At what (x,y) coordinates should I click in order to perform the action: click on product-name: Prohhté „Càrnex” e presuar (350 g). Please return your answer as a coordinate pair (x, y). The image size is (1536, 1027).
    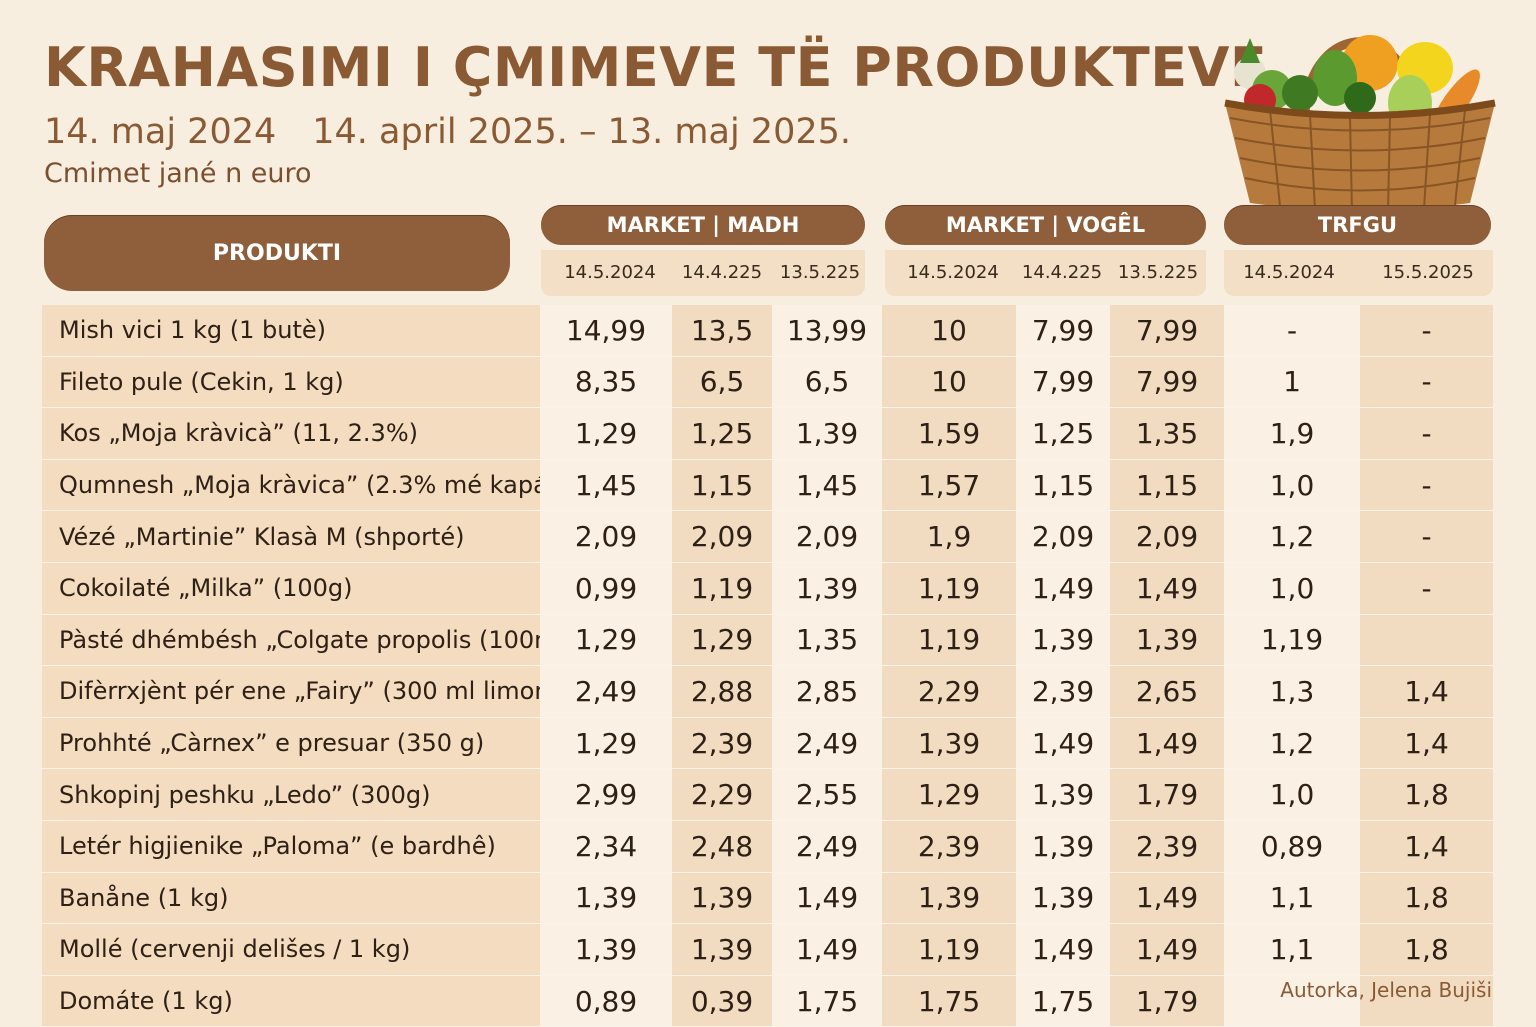
    Looking at the image, I should click on (291, 743).